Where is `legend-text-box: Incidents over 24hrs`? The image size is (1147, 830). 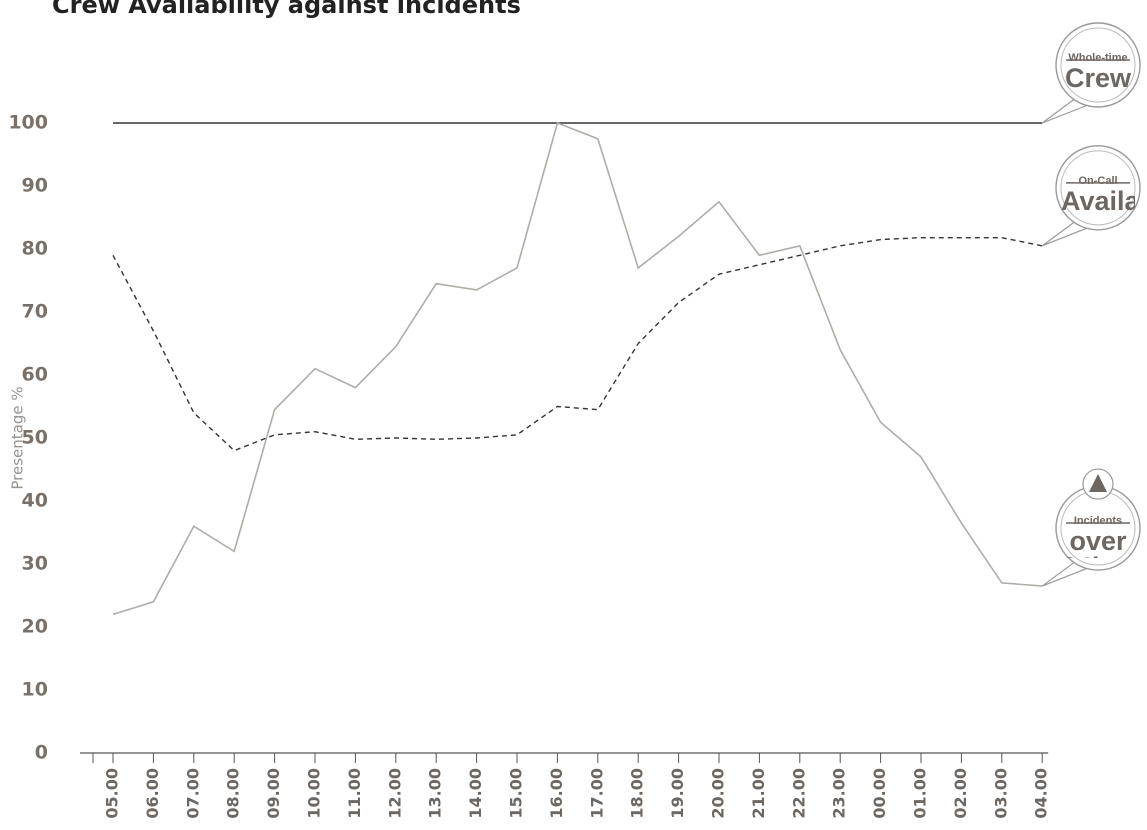
legend-text-box: Incidents over 24hrs is located at coordinates (1098, 536).